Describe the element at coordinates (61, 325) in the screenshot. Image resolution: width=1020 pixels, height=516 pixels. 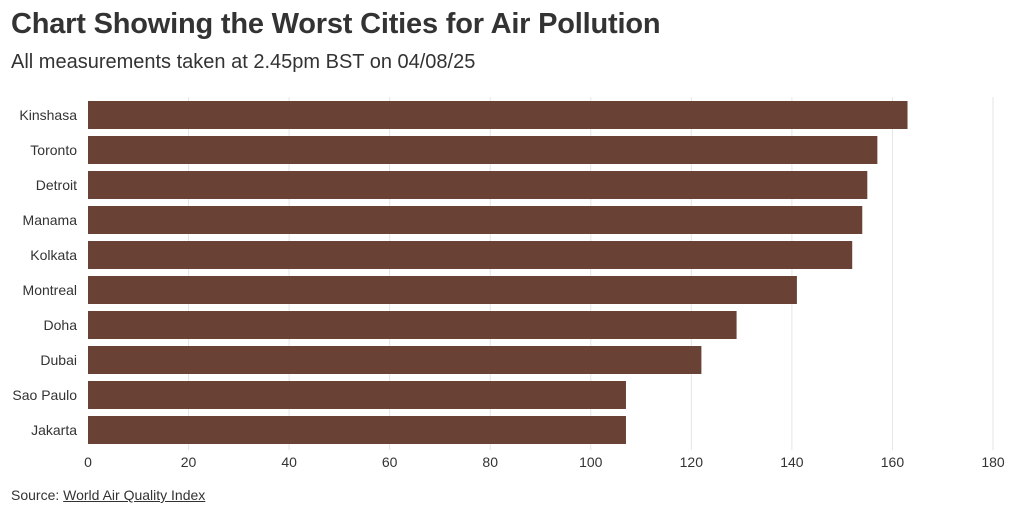
I see `category-label: Doha` at that location.